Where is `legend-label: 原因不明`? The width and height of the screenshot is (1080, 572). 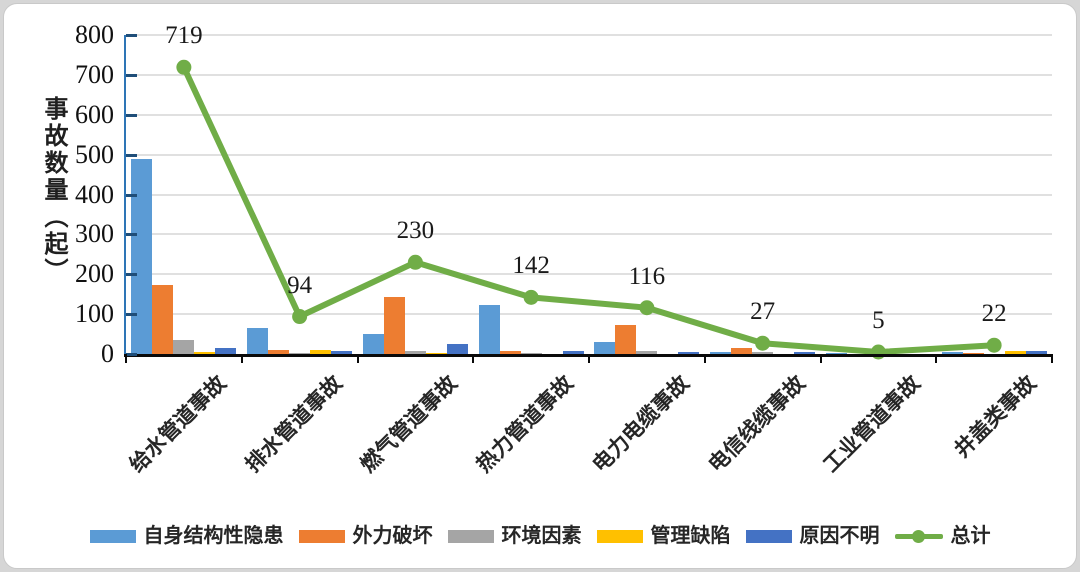 legend-label: 原因不明 is located at coordinates (839, 536).